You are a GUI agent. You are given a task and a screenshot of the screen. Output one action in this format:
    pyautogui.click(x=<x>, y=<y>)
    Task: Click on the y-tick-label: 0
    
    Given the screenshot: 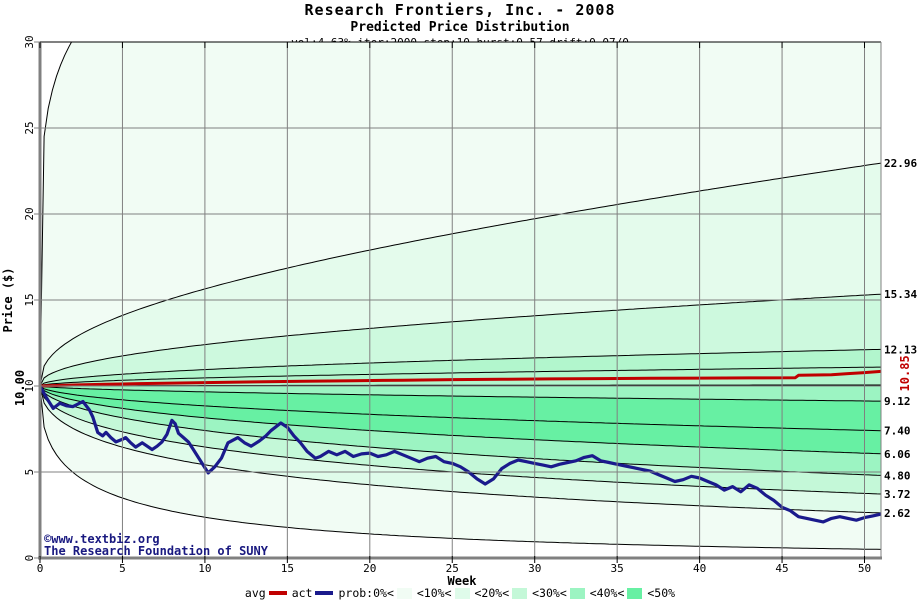 What is the action you would take?
    pyautogui.click(x=29, y=558)
    